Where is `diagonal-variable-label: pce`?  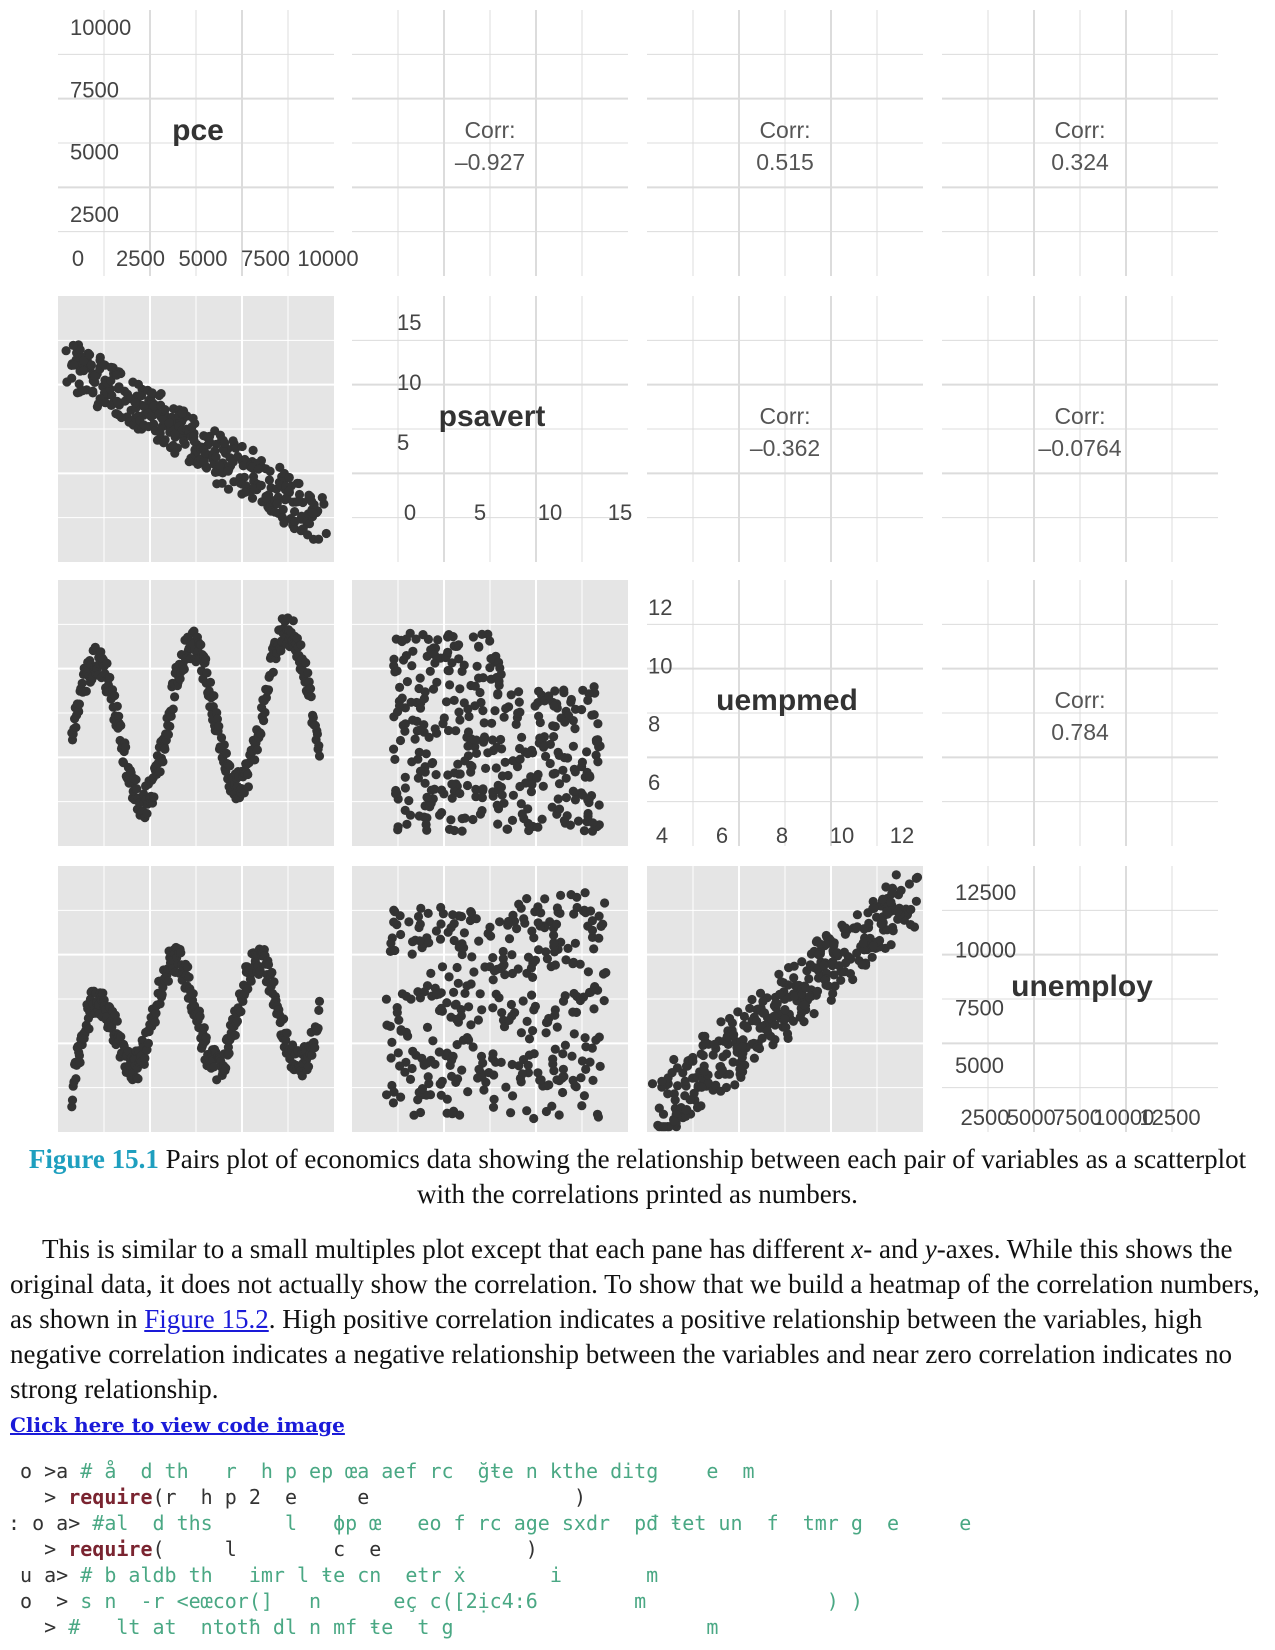 diagonal-variable-label: pce is located at coordinates (198, 130).